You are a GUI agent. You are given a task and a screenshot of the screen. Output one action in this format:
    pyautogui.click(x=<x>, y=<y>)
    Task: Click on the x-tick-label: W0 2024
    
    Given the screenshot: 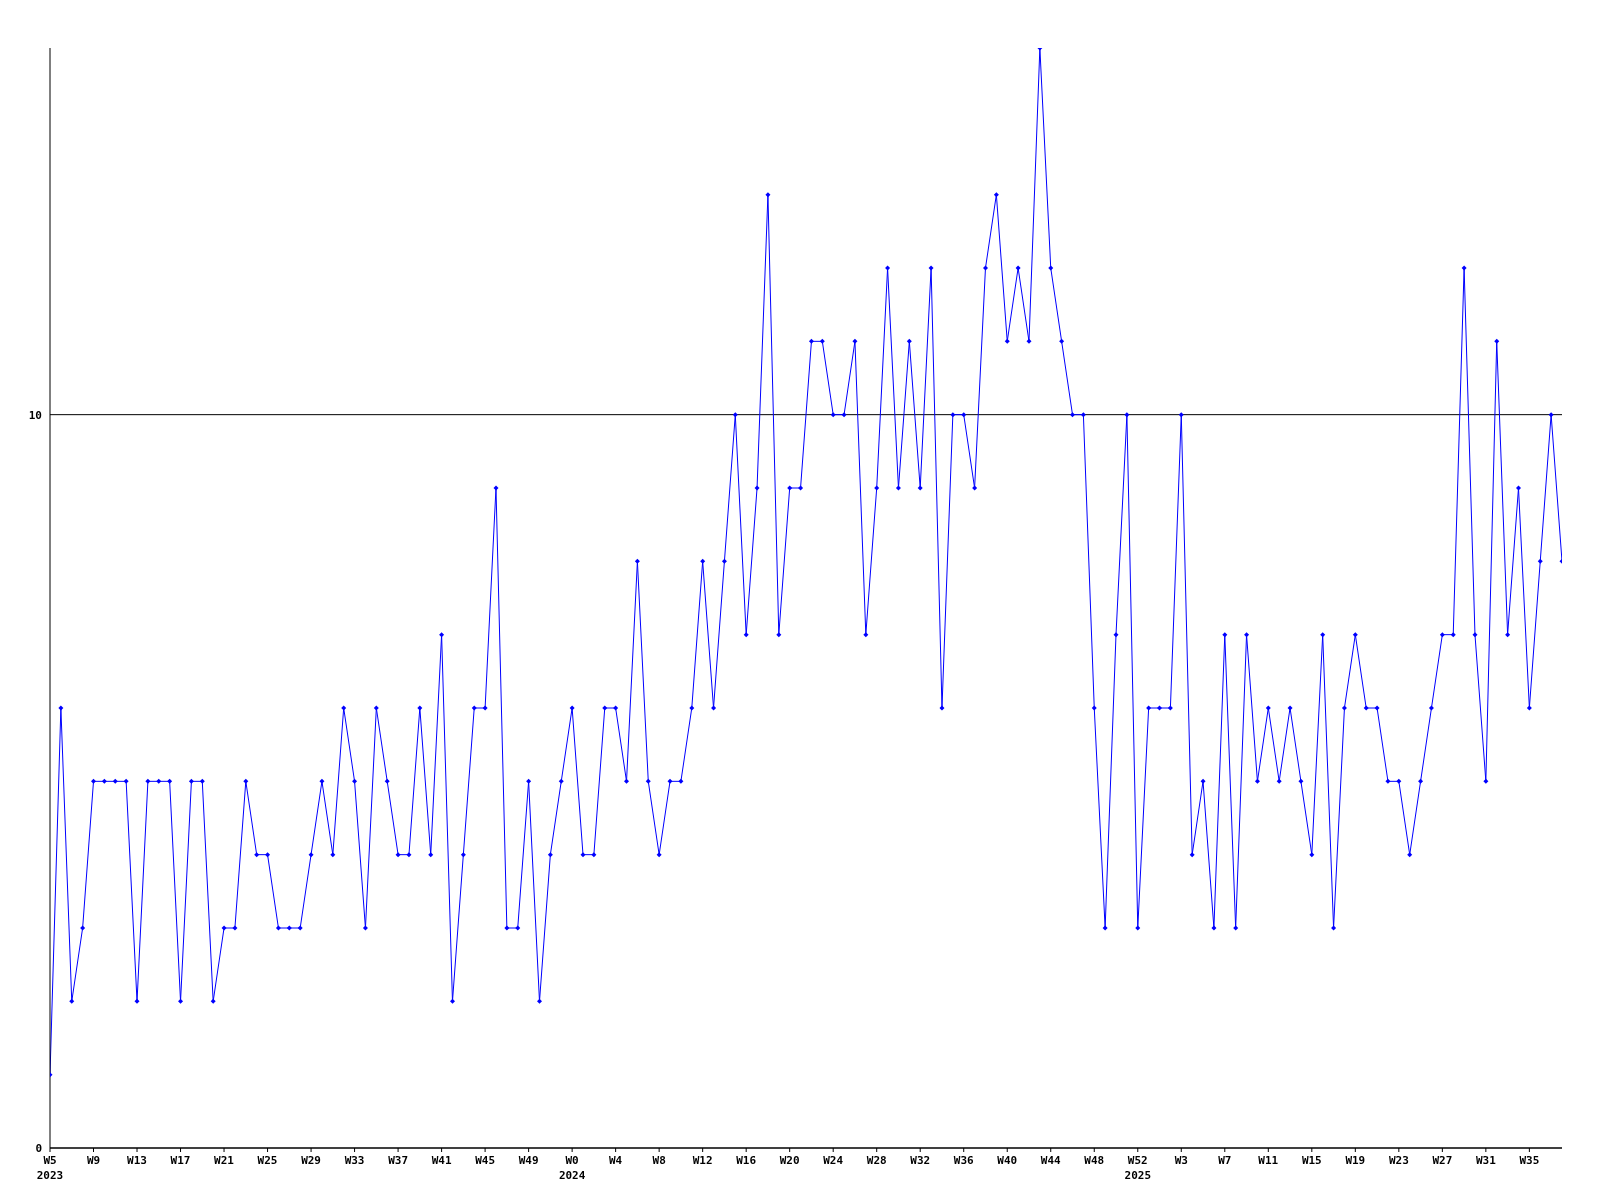 What is the action you would take?
    pyautogui.click(x=572, y=1168)
    